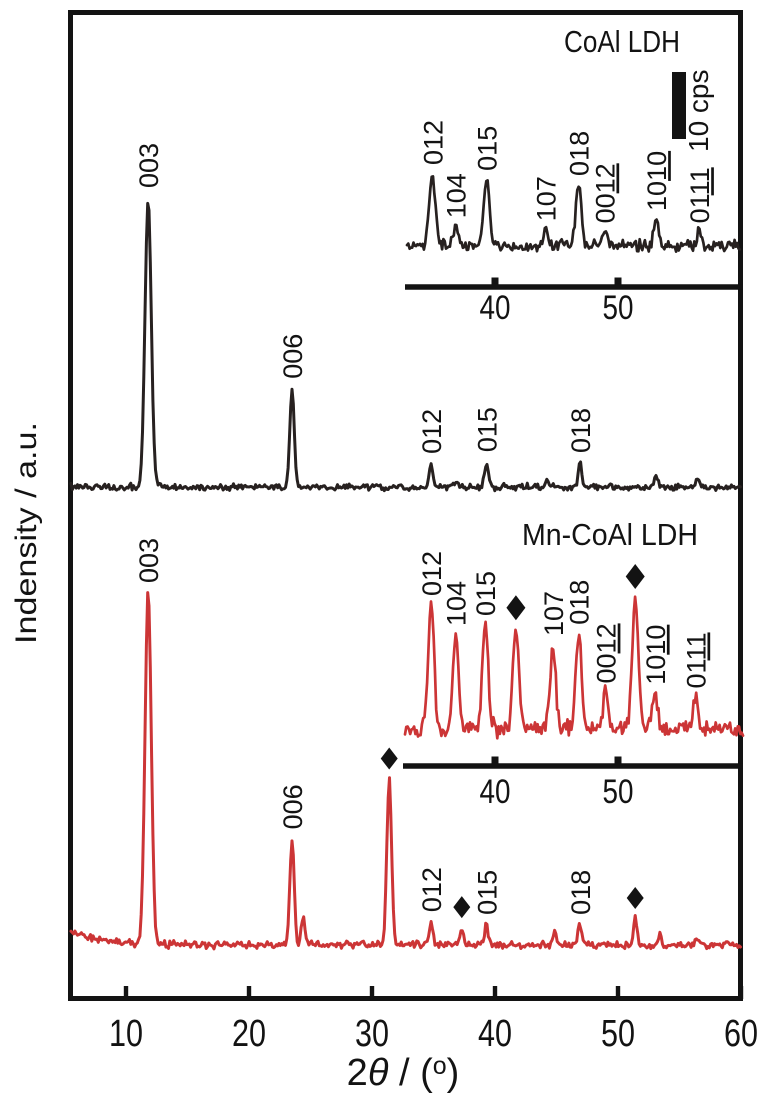  Describe the element at coordinates (574, 667) in the screenshot. I see `inset-trace-mn-coal-ldh` at that location.